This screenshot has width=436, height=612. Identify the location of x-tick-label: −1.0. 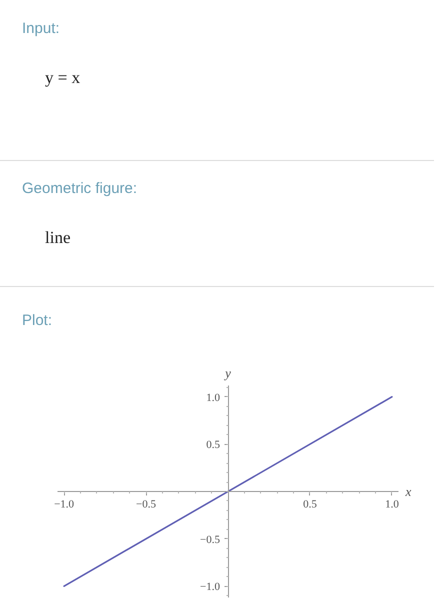
(64, 504).